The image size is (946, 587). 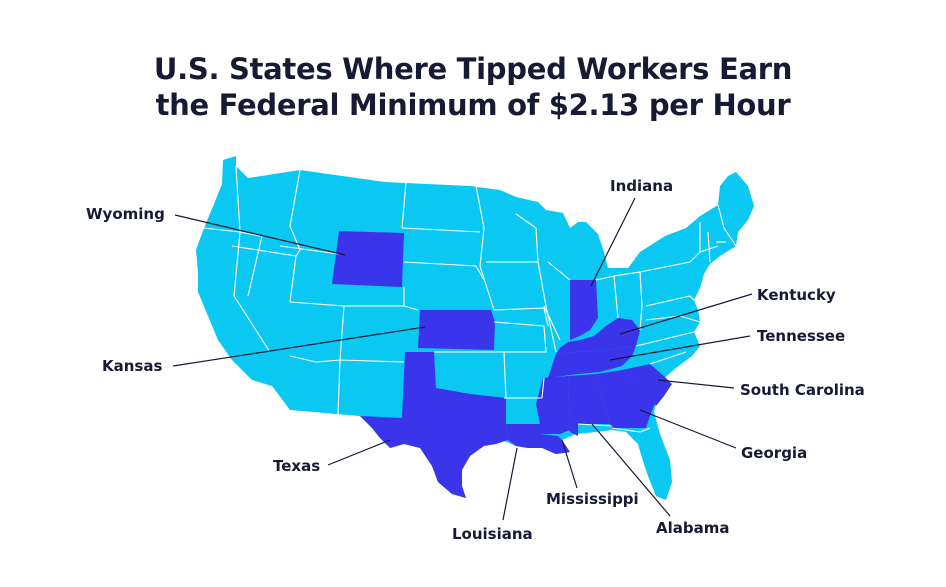 What do you see at coordinates (569, 464) in the screenshot?
I see `leader-mississippi` at bounding box center [569, 464].